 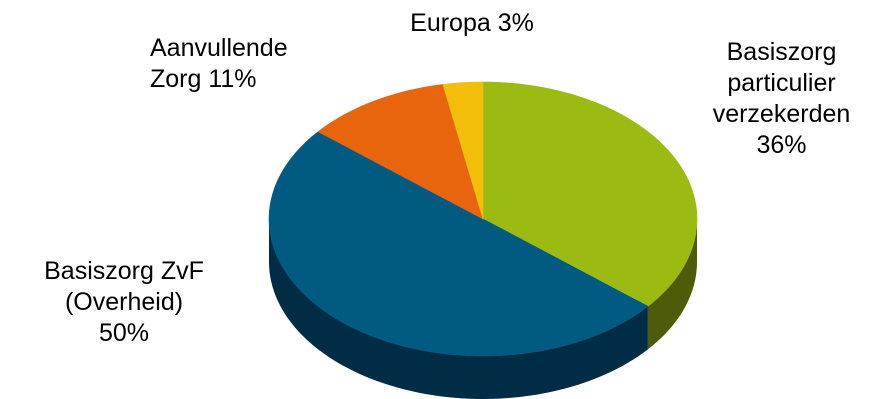 What do you see at coordinates (124, 302) in the screenshot?
I see `label-basiszorg-zvf: Basiszorg ZvF (Overheid) 50%` at bounding box center [124, 302].